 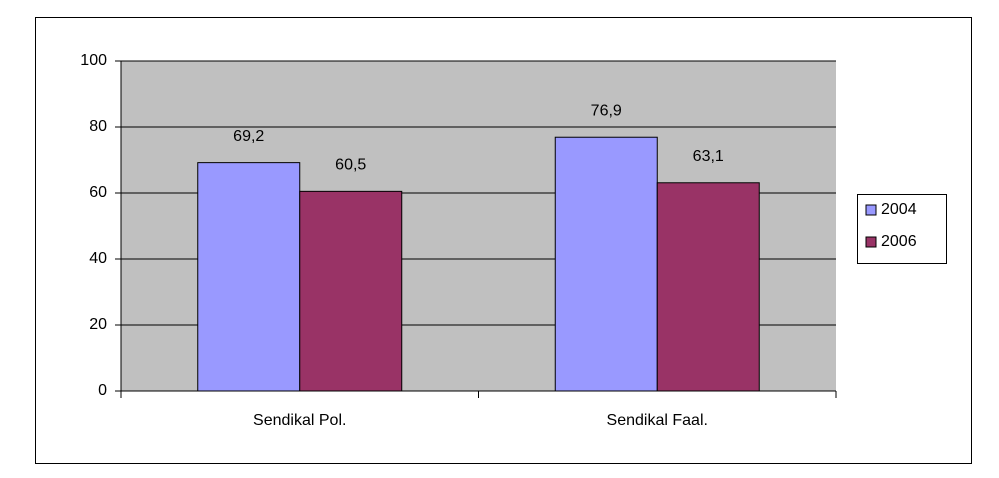 I want to click on value-label: 60,5, so click(x=350, y=165).